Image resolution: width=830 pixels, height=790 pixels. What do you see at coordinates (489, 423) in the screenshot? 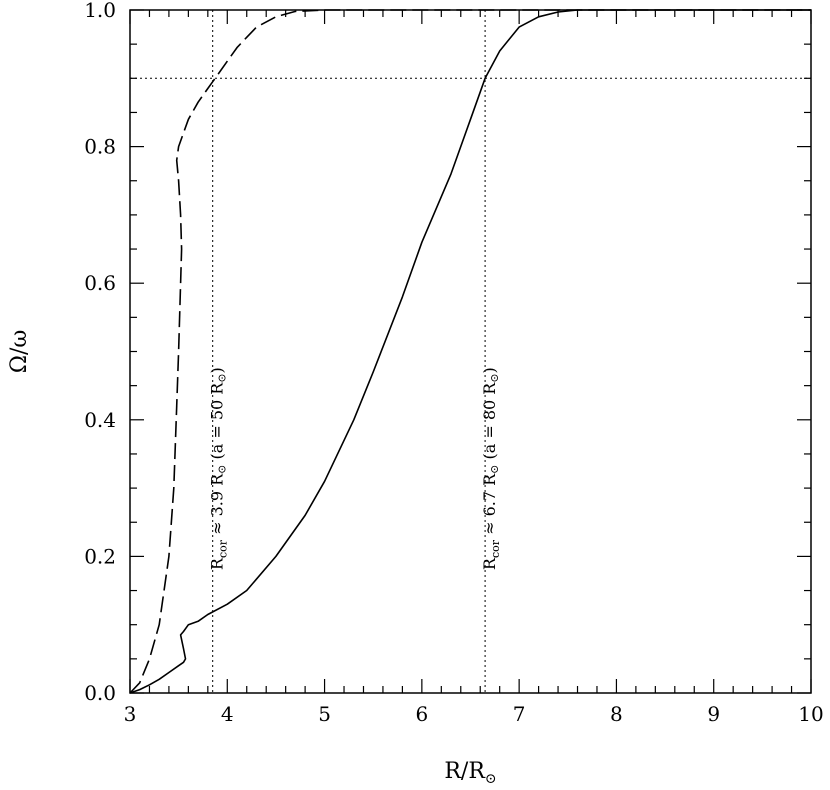
I see `annotation-part: (a = 80 R` at bounding box center [489, 423].